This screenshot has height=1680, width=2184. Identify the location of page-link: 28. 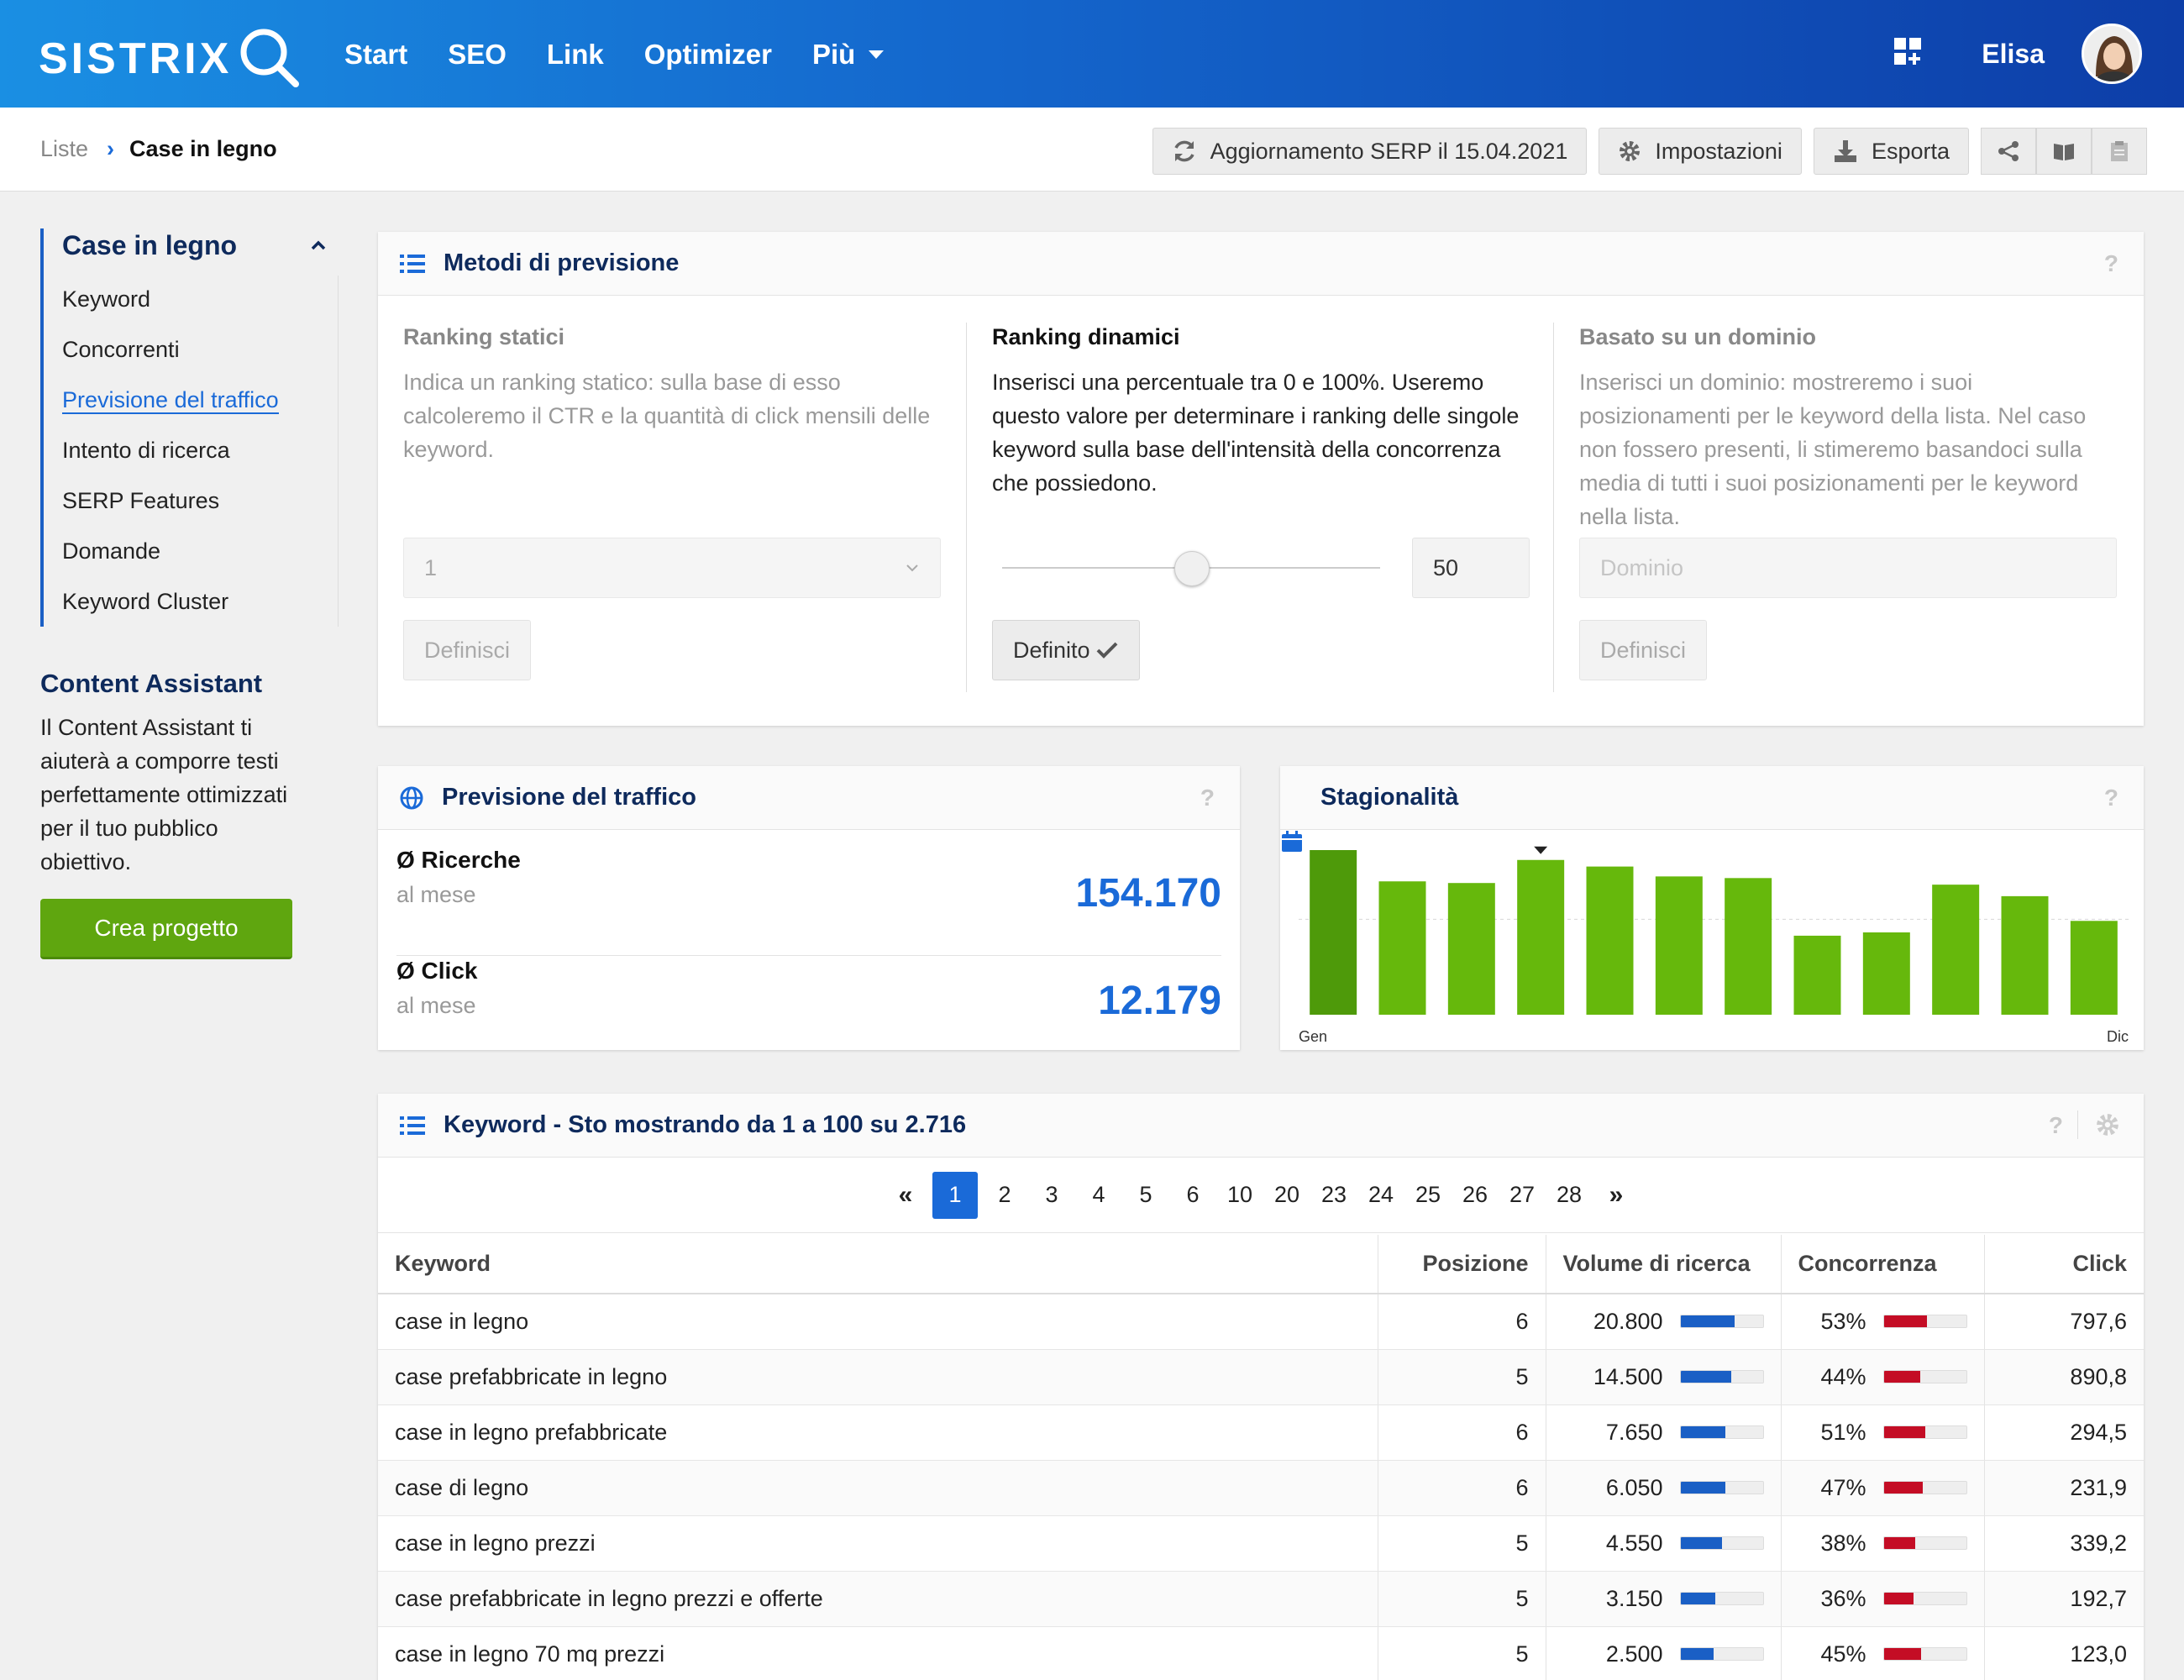
(1569, 1194).